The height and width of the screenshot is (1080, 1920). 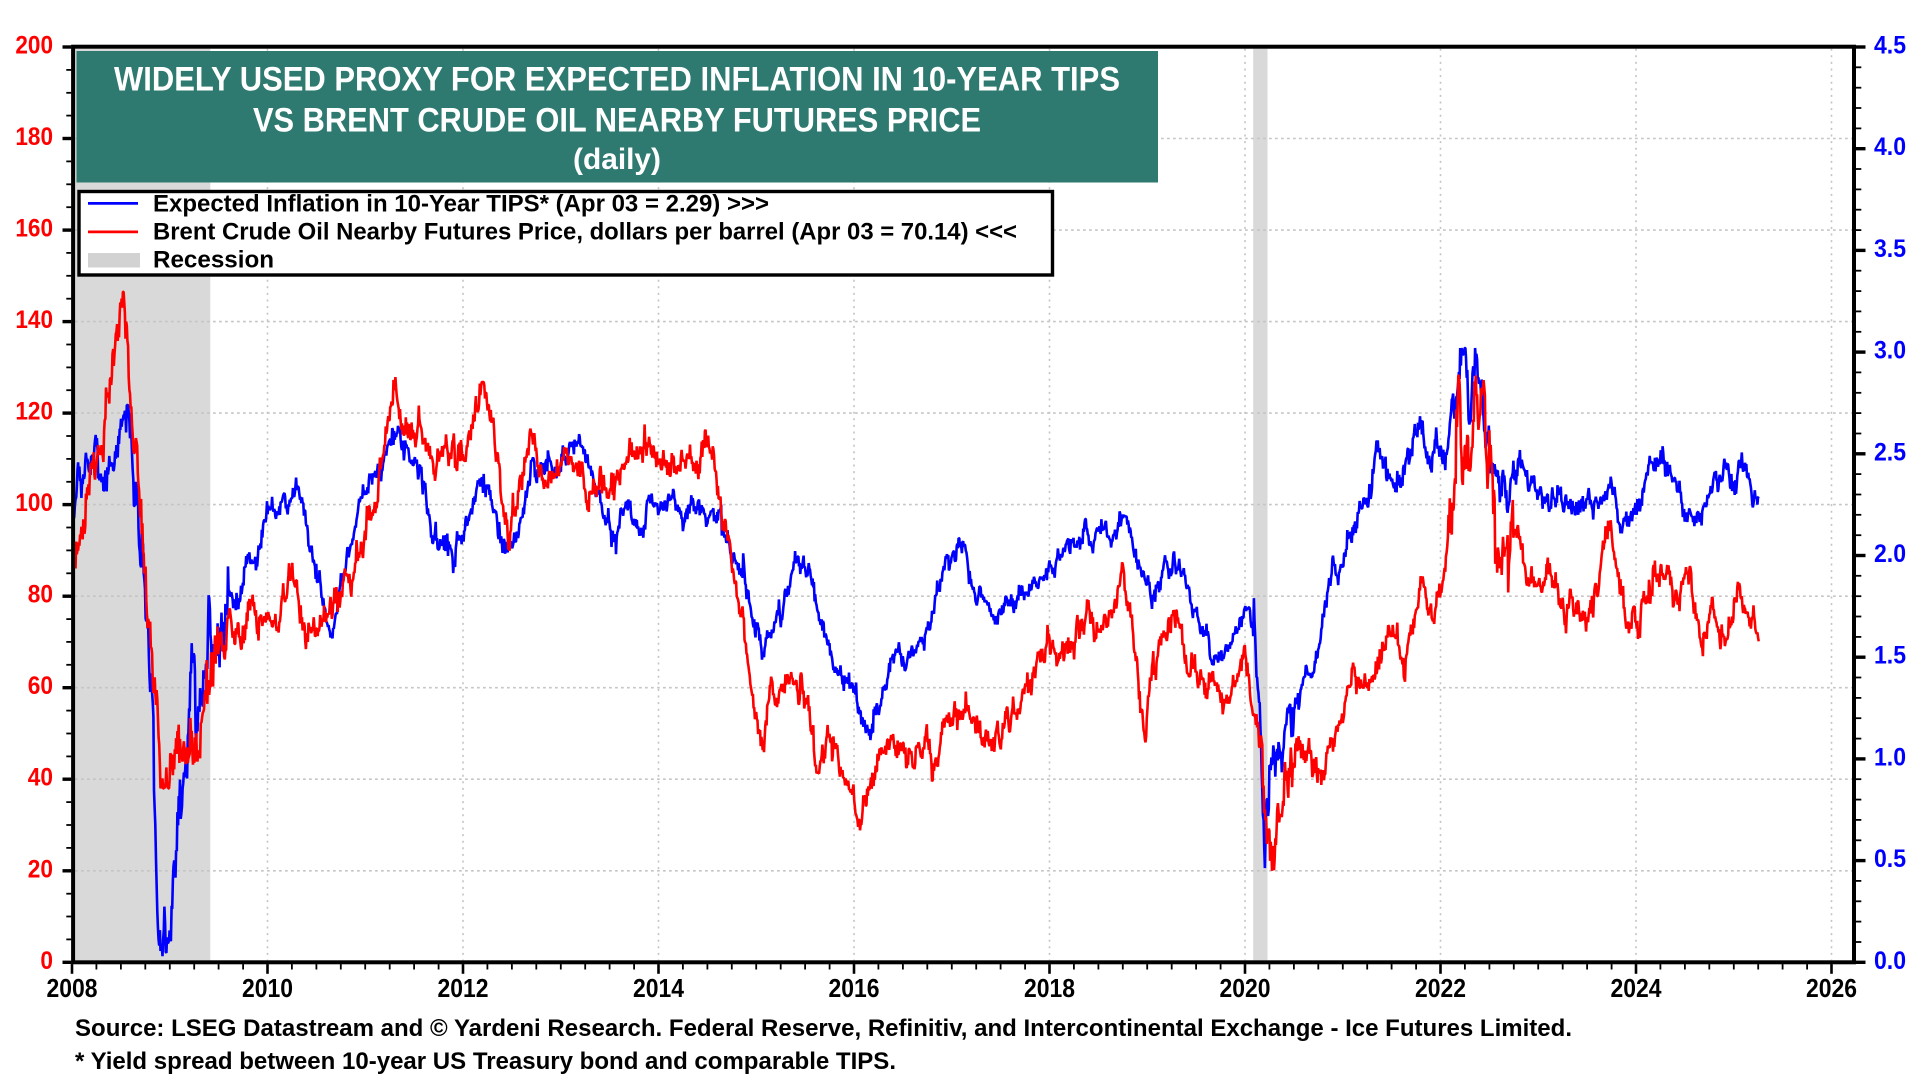 What do you see at coordinates (617, 121) in the screenshot?
I see `svg-text:VS BRENT CRUDE OIL NEARBY FUTU: VS BRENT CRUDE OIL NEARBY FUTURES PRICE` at bounding box center [617, 121].